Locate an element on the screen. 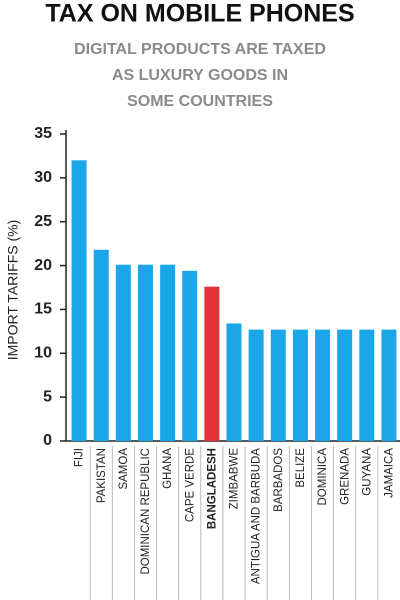 The image size is (400, 600). chart-subtitle: SOME COUNTRIES is located at coordinates (200, 101).